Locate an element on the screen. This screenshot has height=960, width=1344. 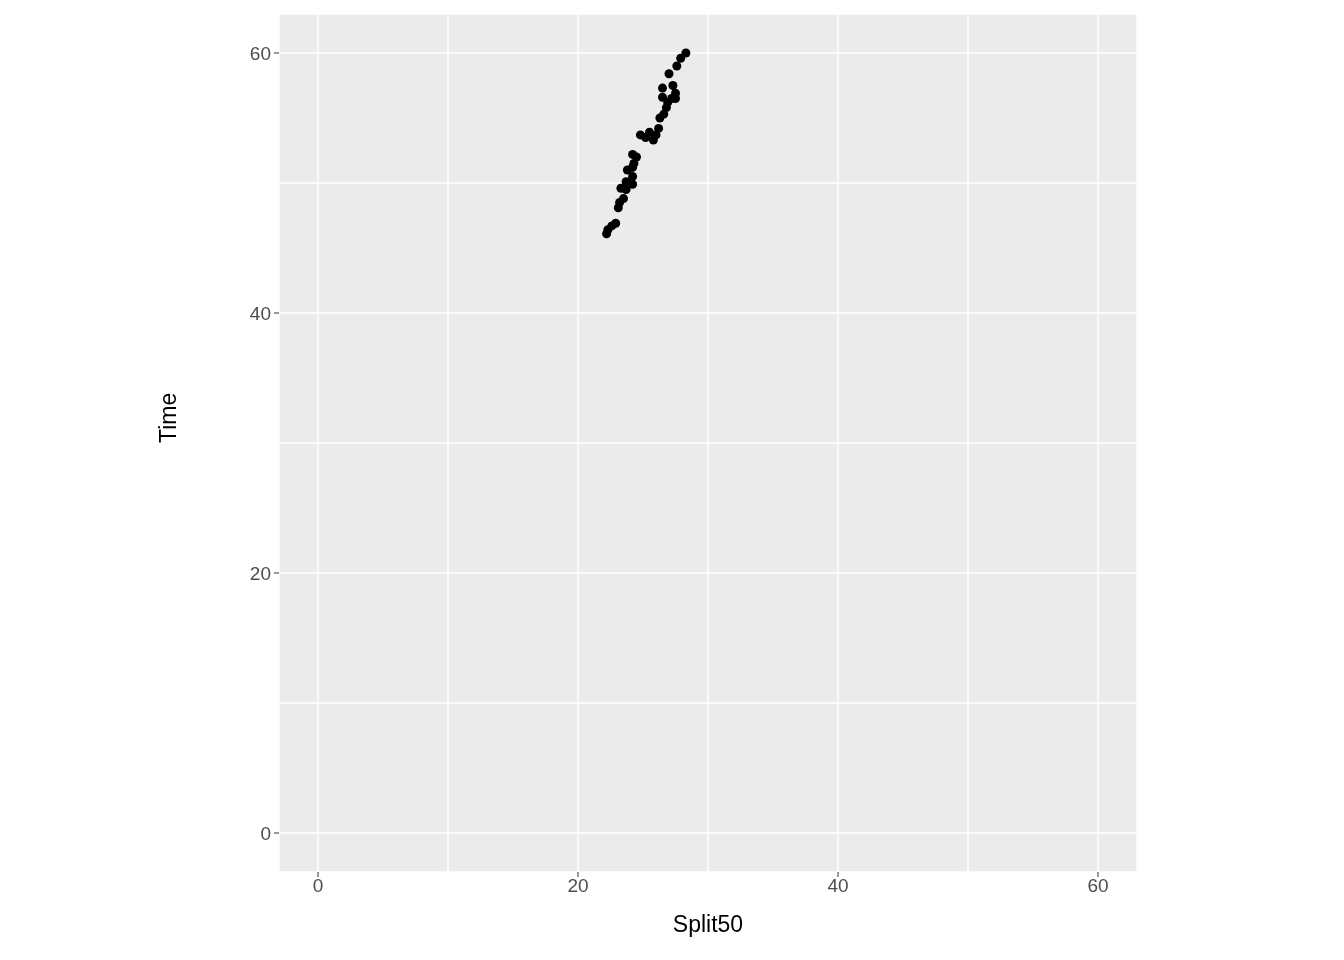
y-tick-label: 20 is located at coordinates (260, 573).